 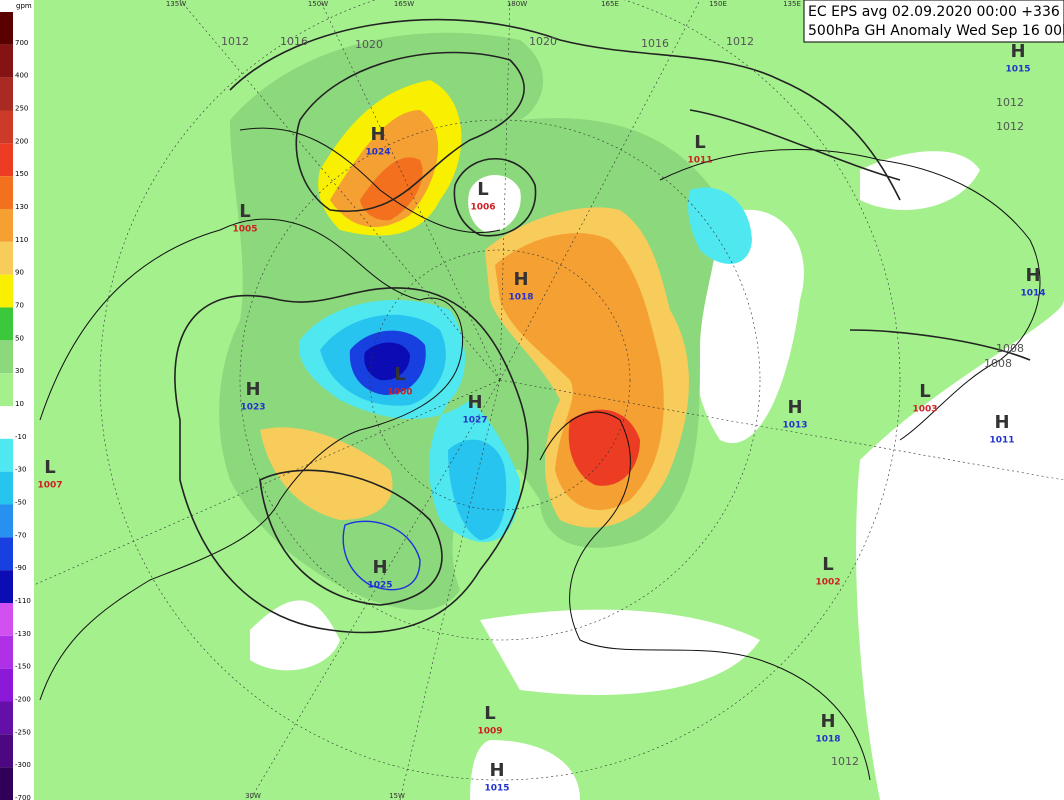 What do you see at coordinates (1017, 70) in the screenshot?
I see `center-pressure: 1015` at bounding box center [1017, 70].